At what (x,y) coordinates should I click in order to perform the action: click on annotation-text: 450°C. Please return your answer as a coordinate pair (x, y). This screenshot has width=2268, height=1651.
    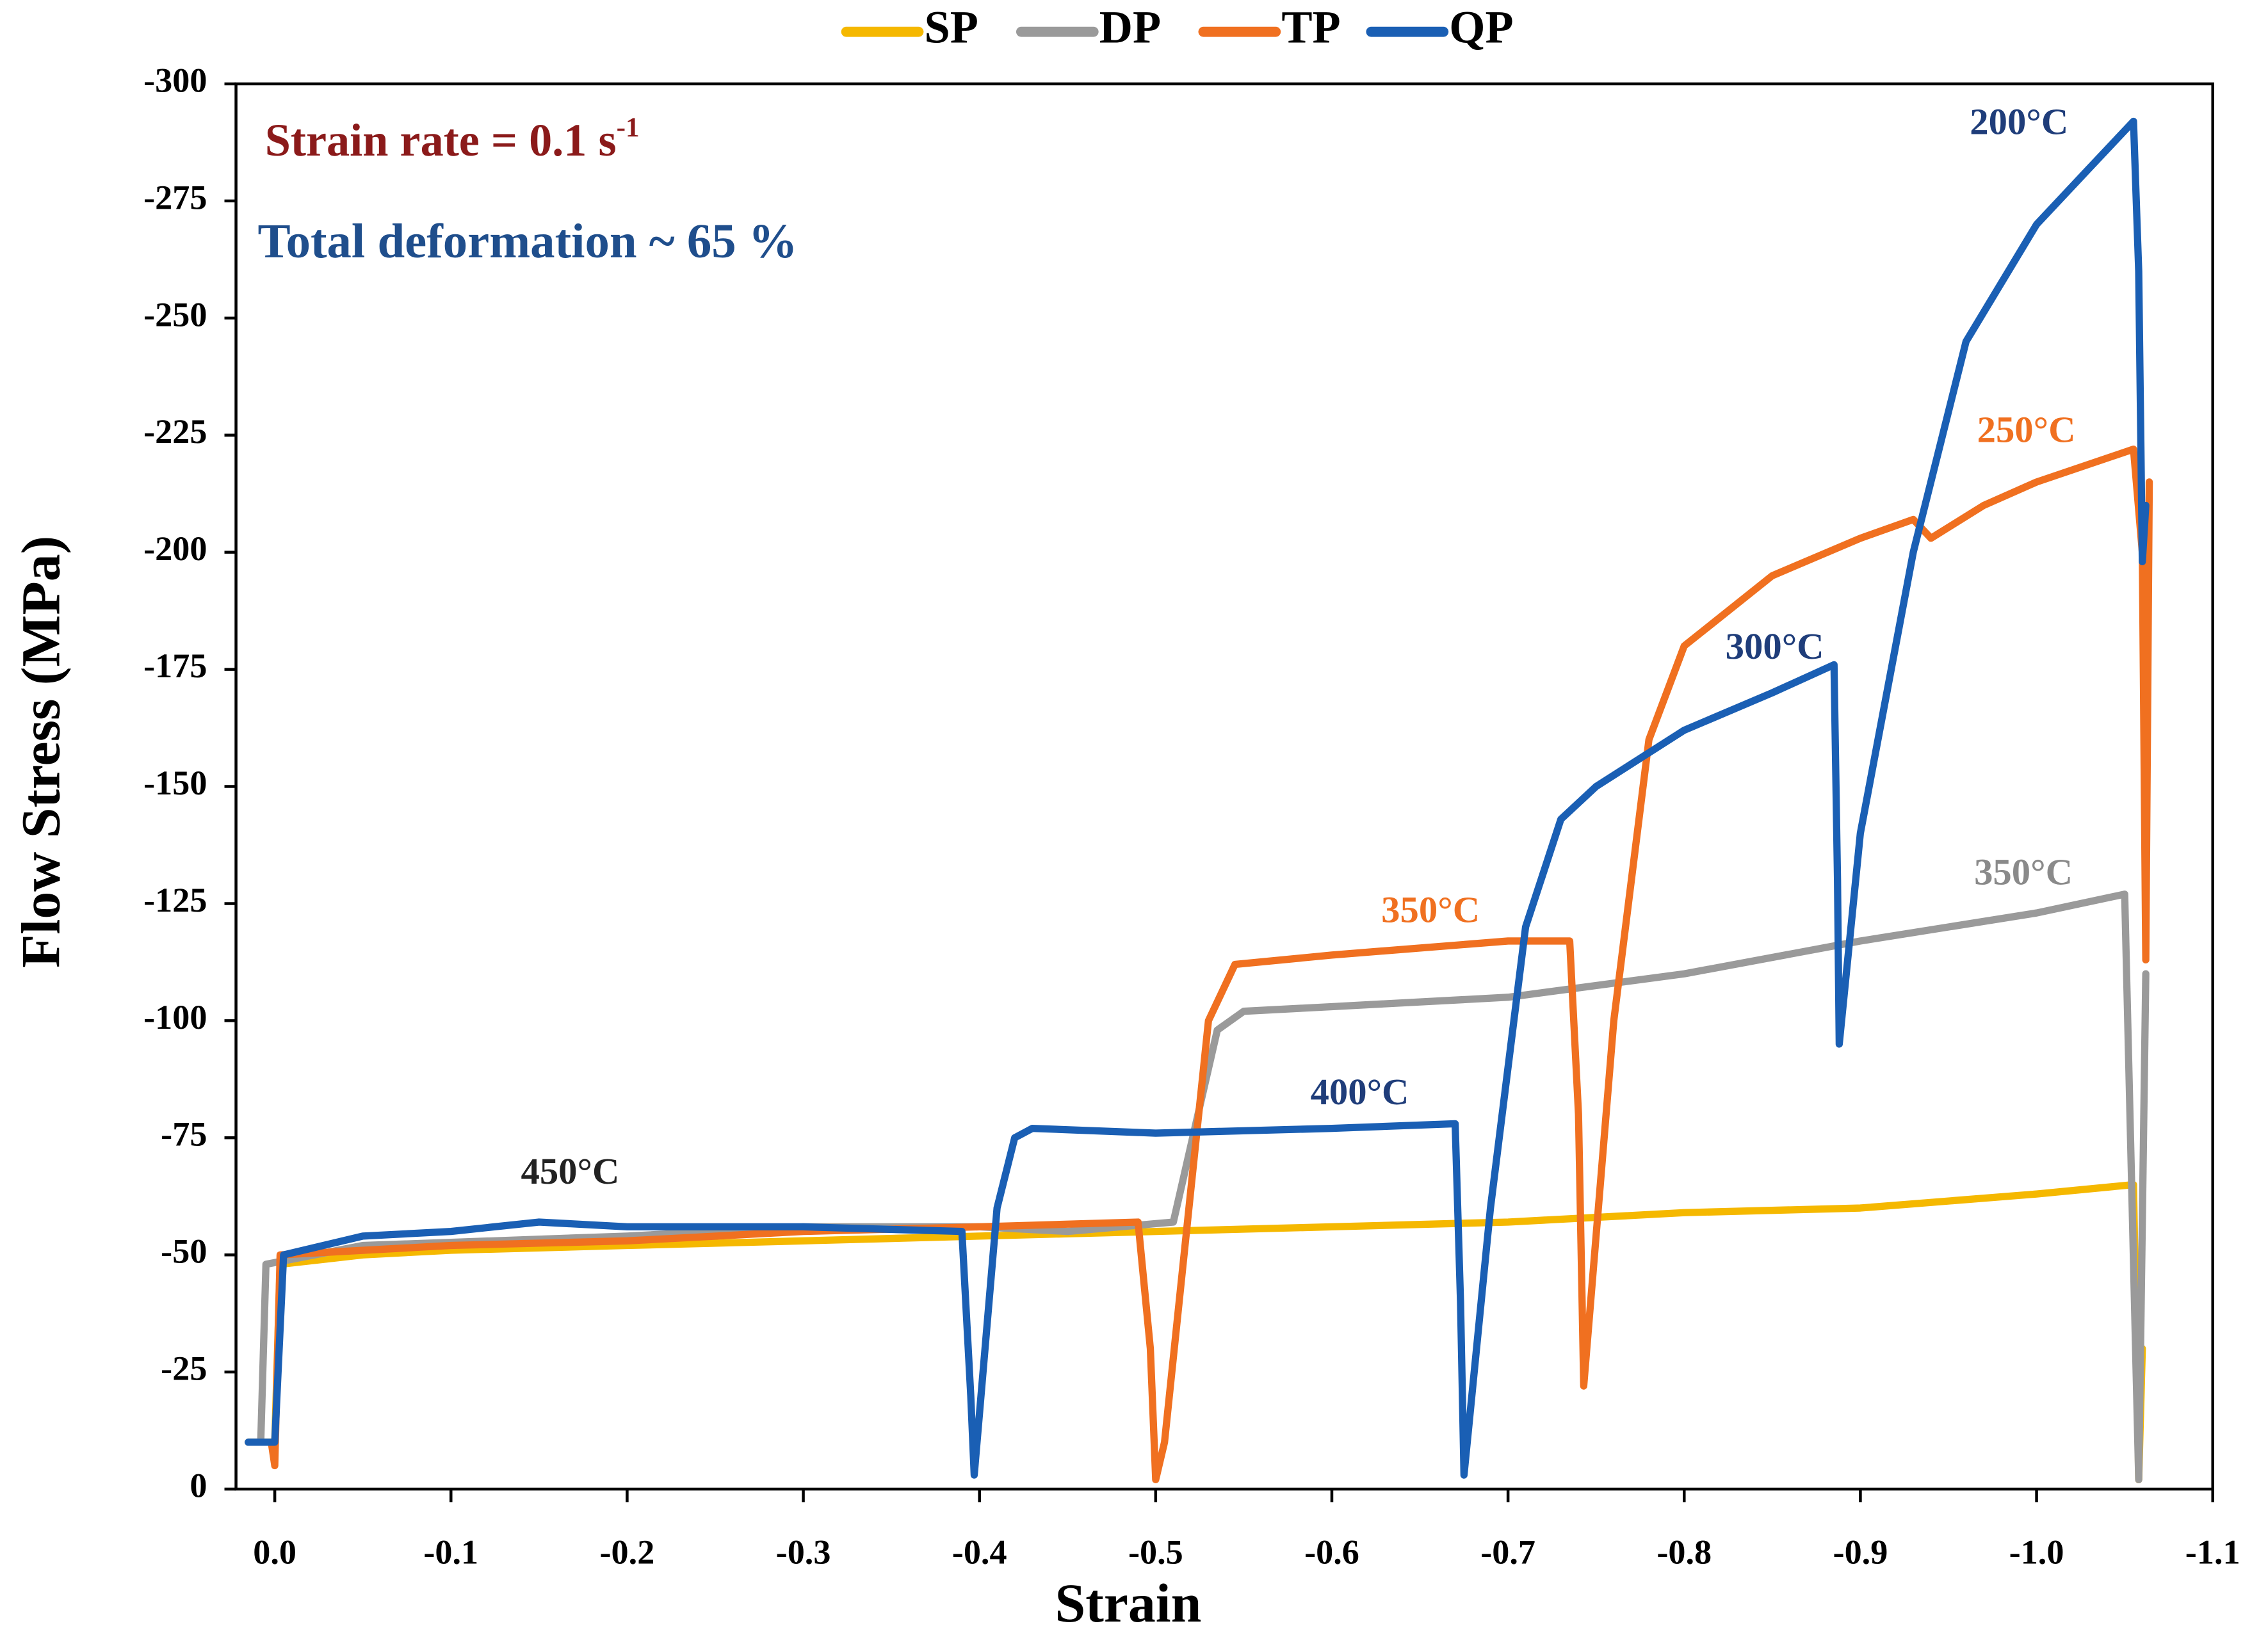
    Looking at the image, I should click on (570, 1171).